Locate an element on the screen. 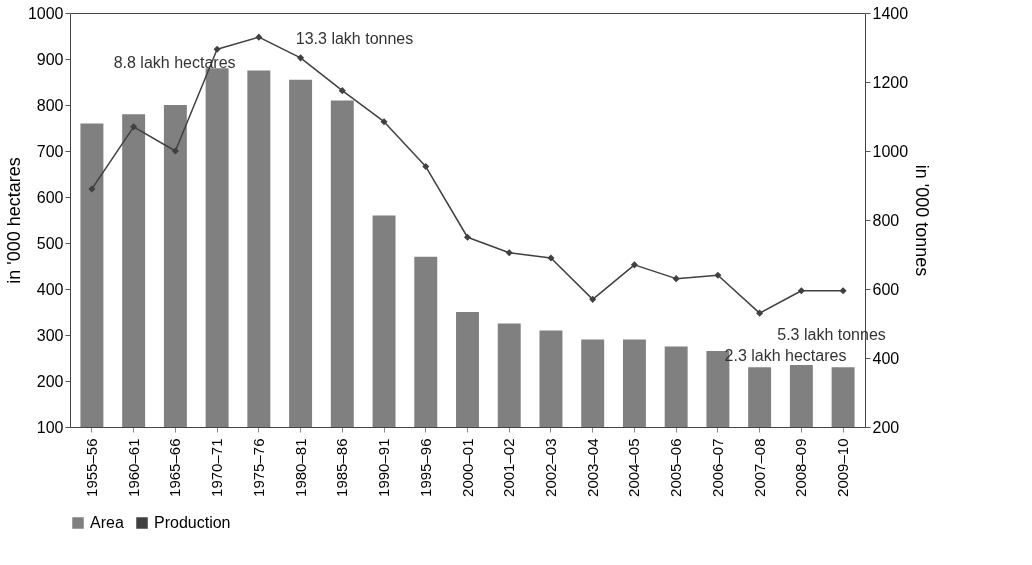 This screenshot has height=565, width=1032. y-tick-label: 800 is located at coordinates (50, 105).